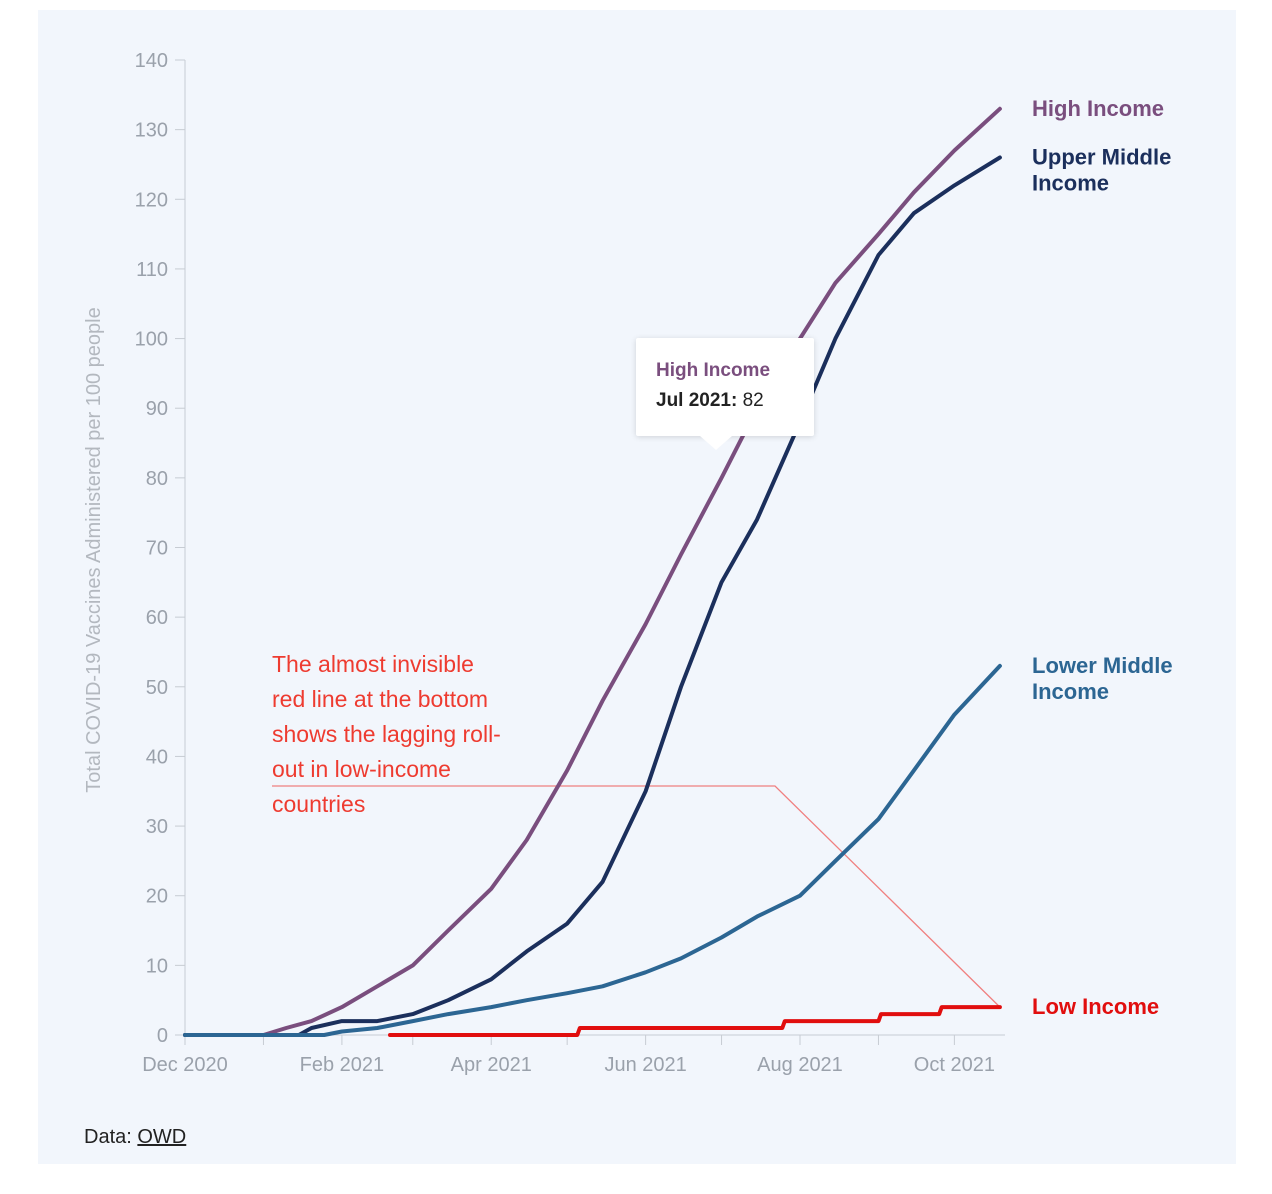 The width and height of the screenshot is (1272, 1194). Describe the element at coordinates (800, 1065) in the screenshot. I see `x-tick-label: Aug 2021` at that location.